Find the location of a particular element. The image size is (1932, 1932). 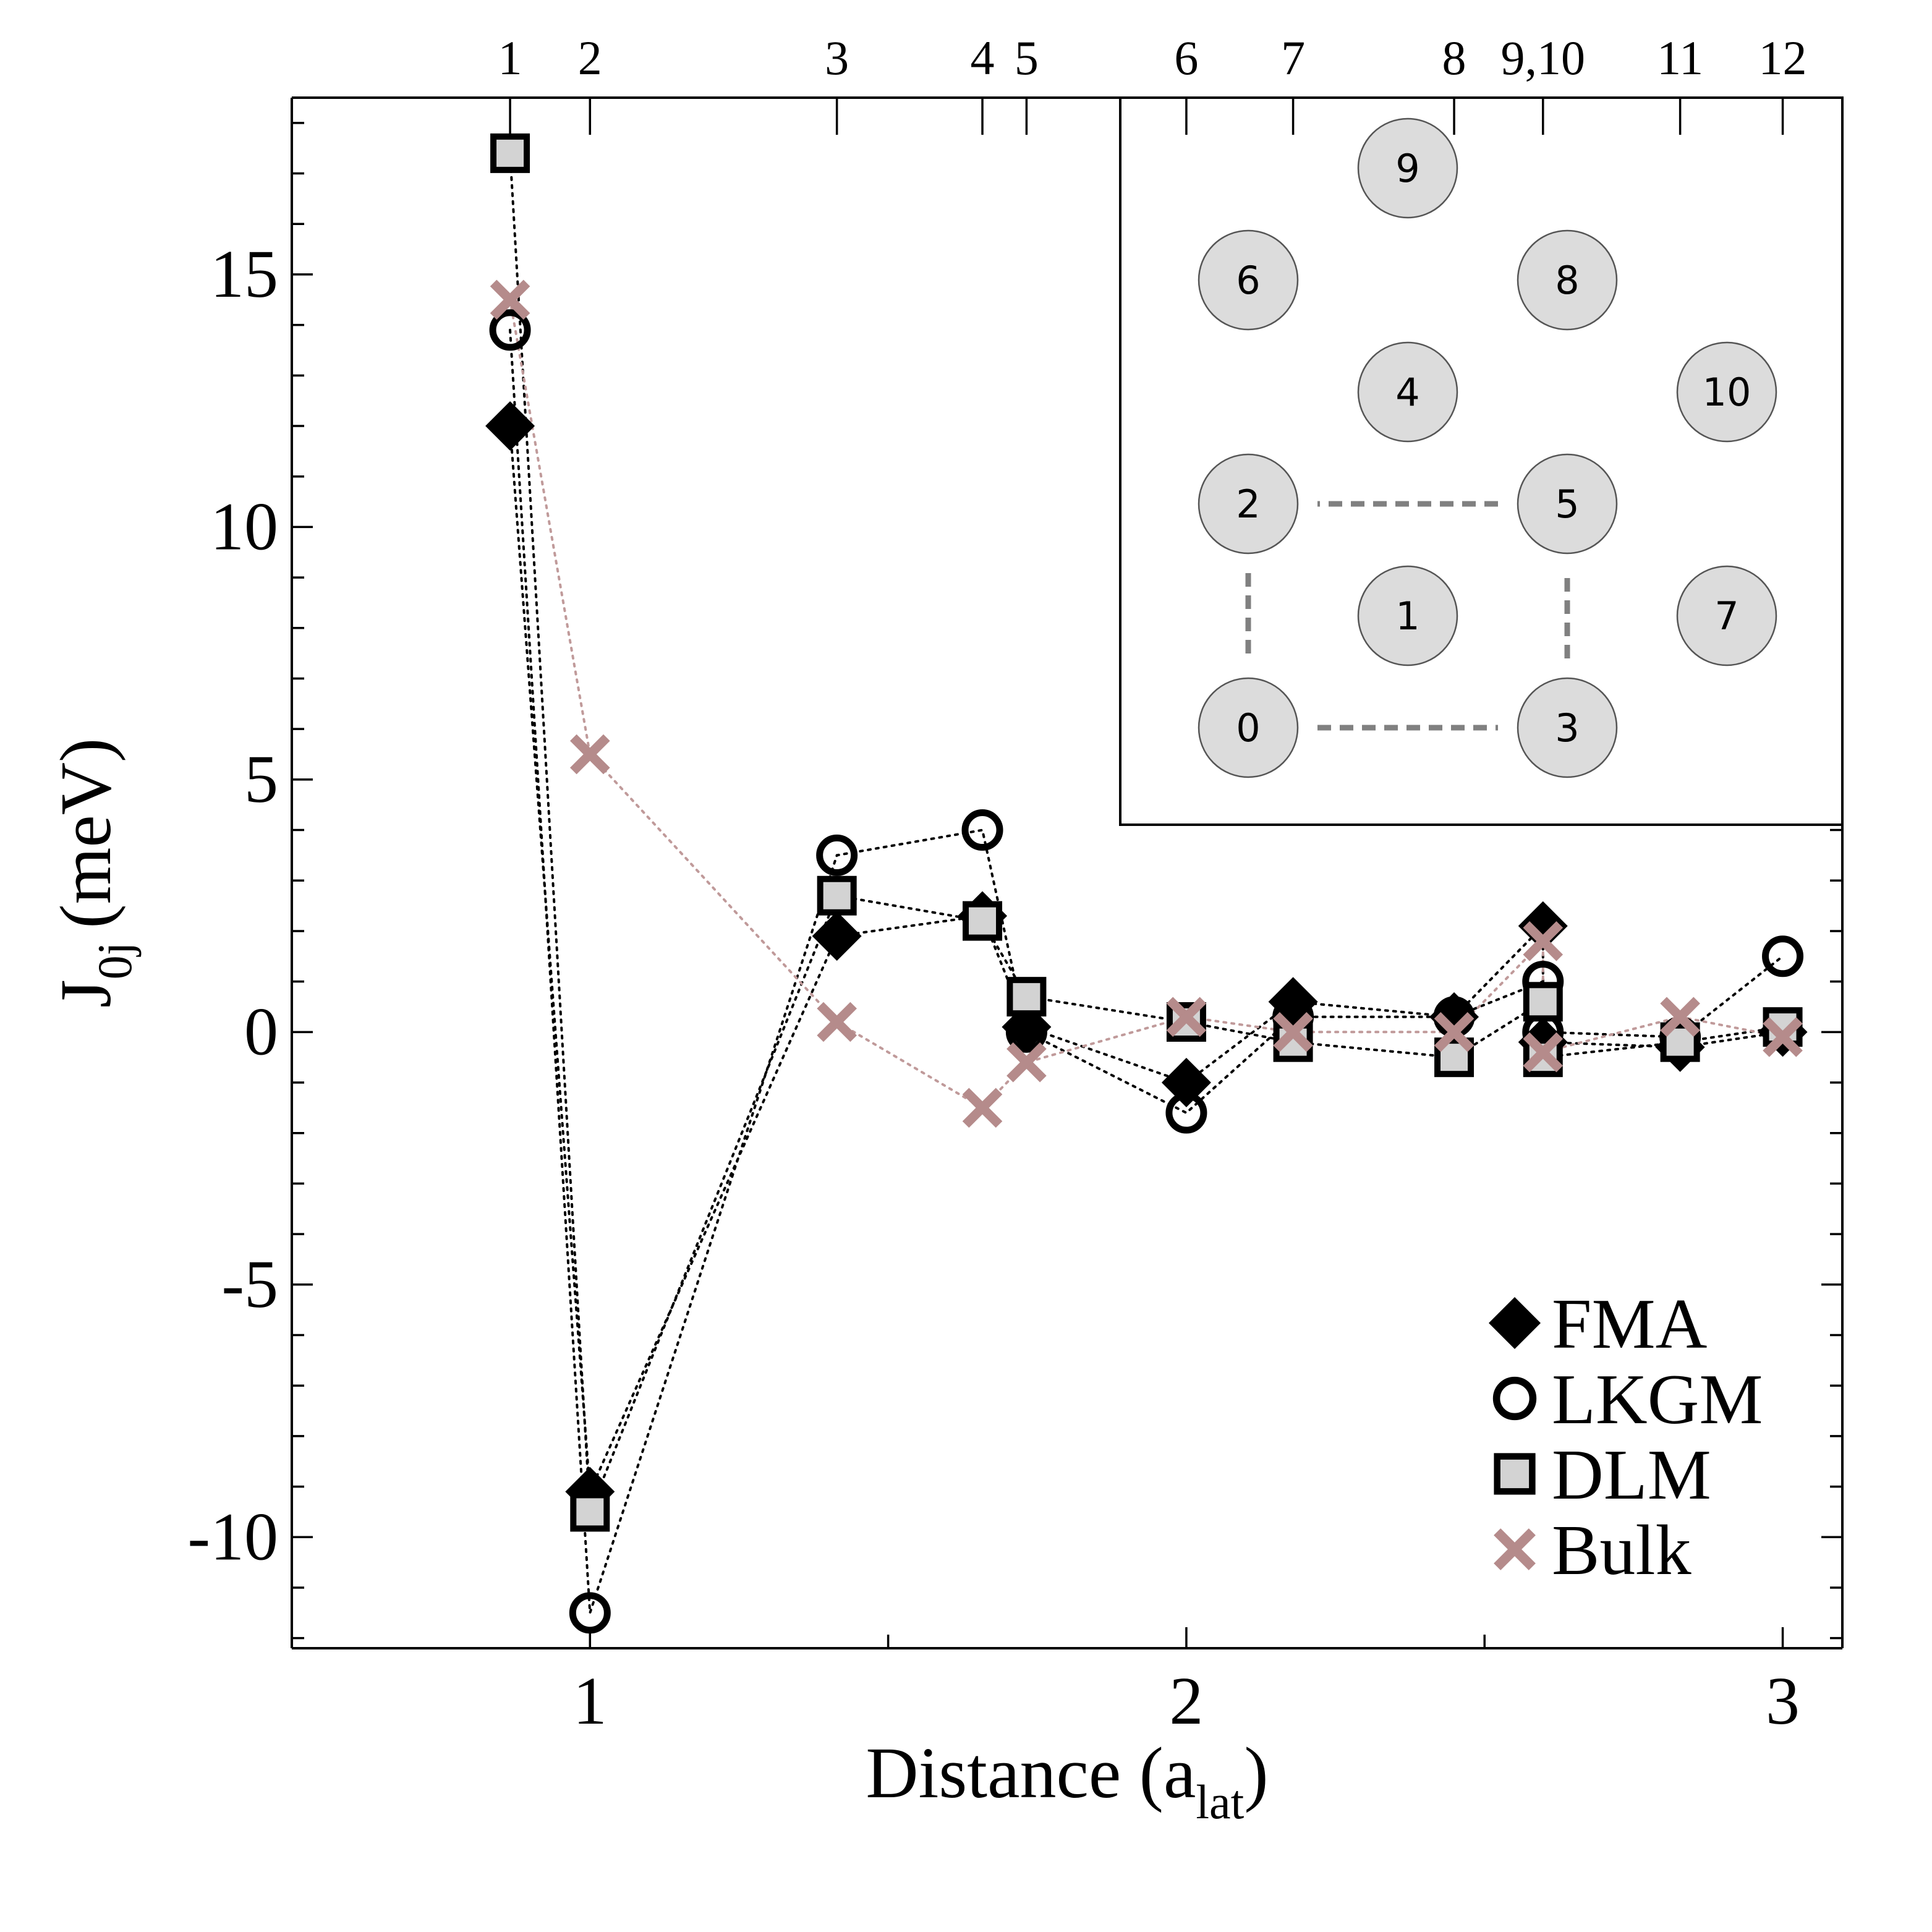

legend-entry-lkgm: LKGM is located at coordinates (1627, 1399).